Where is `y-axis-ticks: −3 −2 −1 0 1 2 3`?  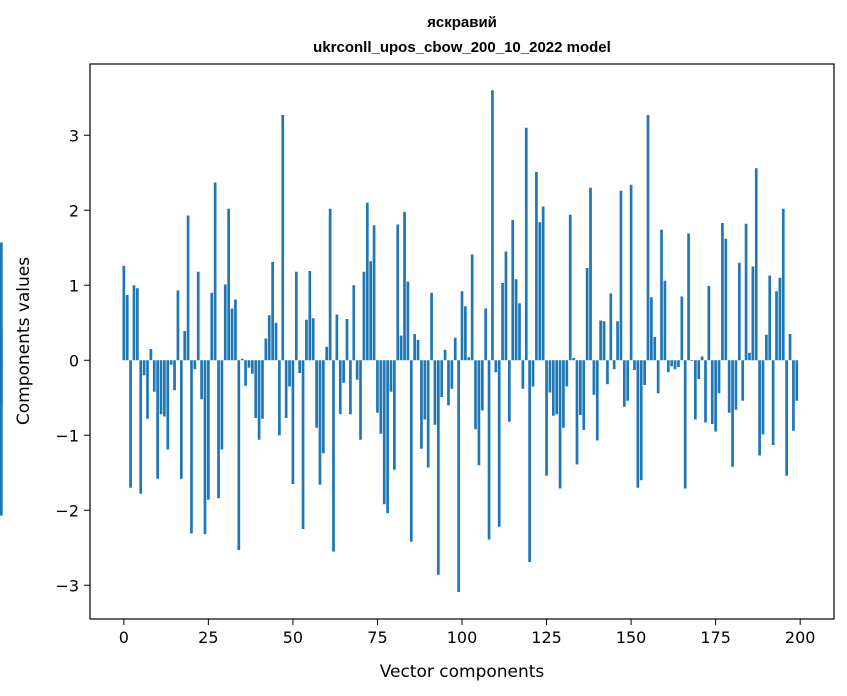
y-axis-ticks: −3 −2 −1 0 1 2 3 is located at coordinates (72, 360).